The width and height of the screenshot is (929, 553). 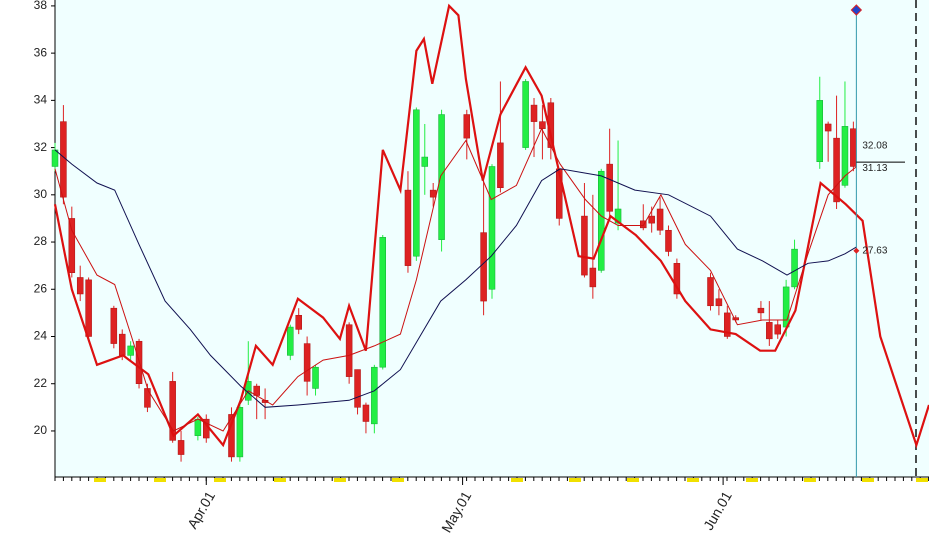 What do you see at coordinates (874, 250) in the screenshot?
I see `cursor-value: 27.63` at bounding box center [874, 250].